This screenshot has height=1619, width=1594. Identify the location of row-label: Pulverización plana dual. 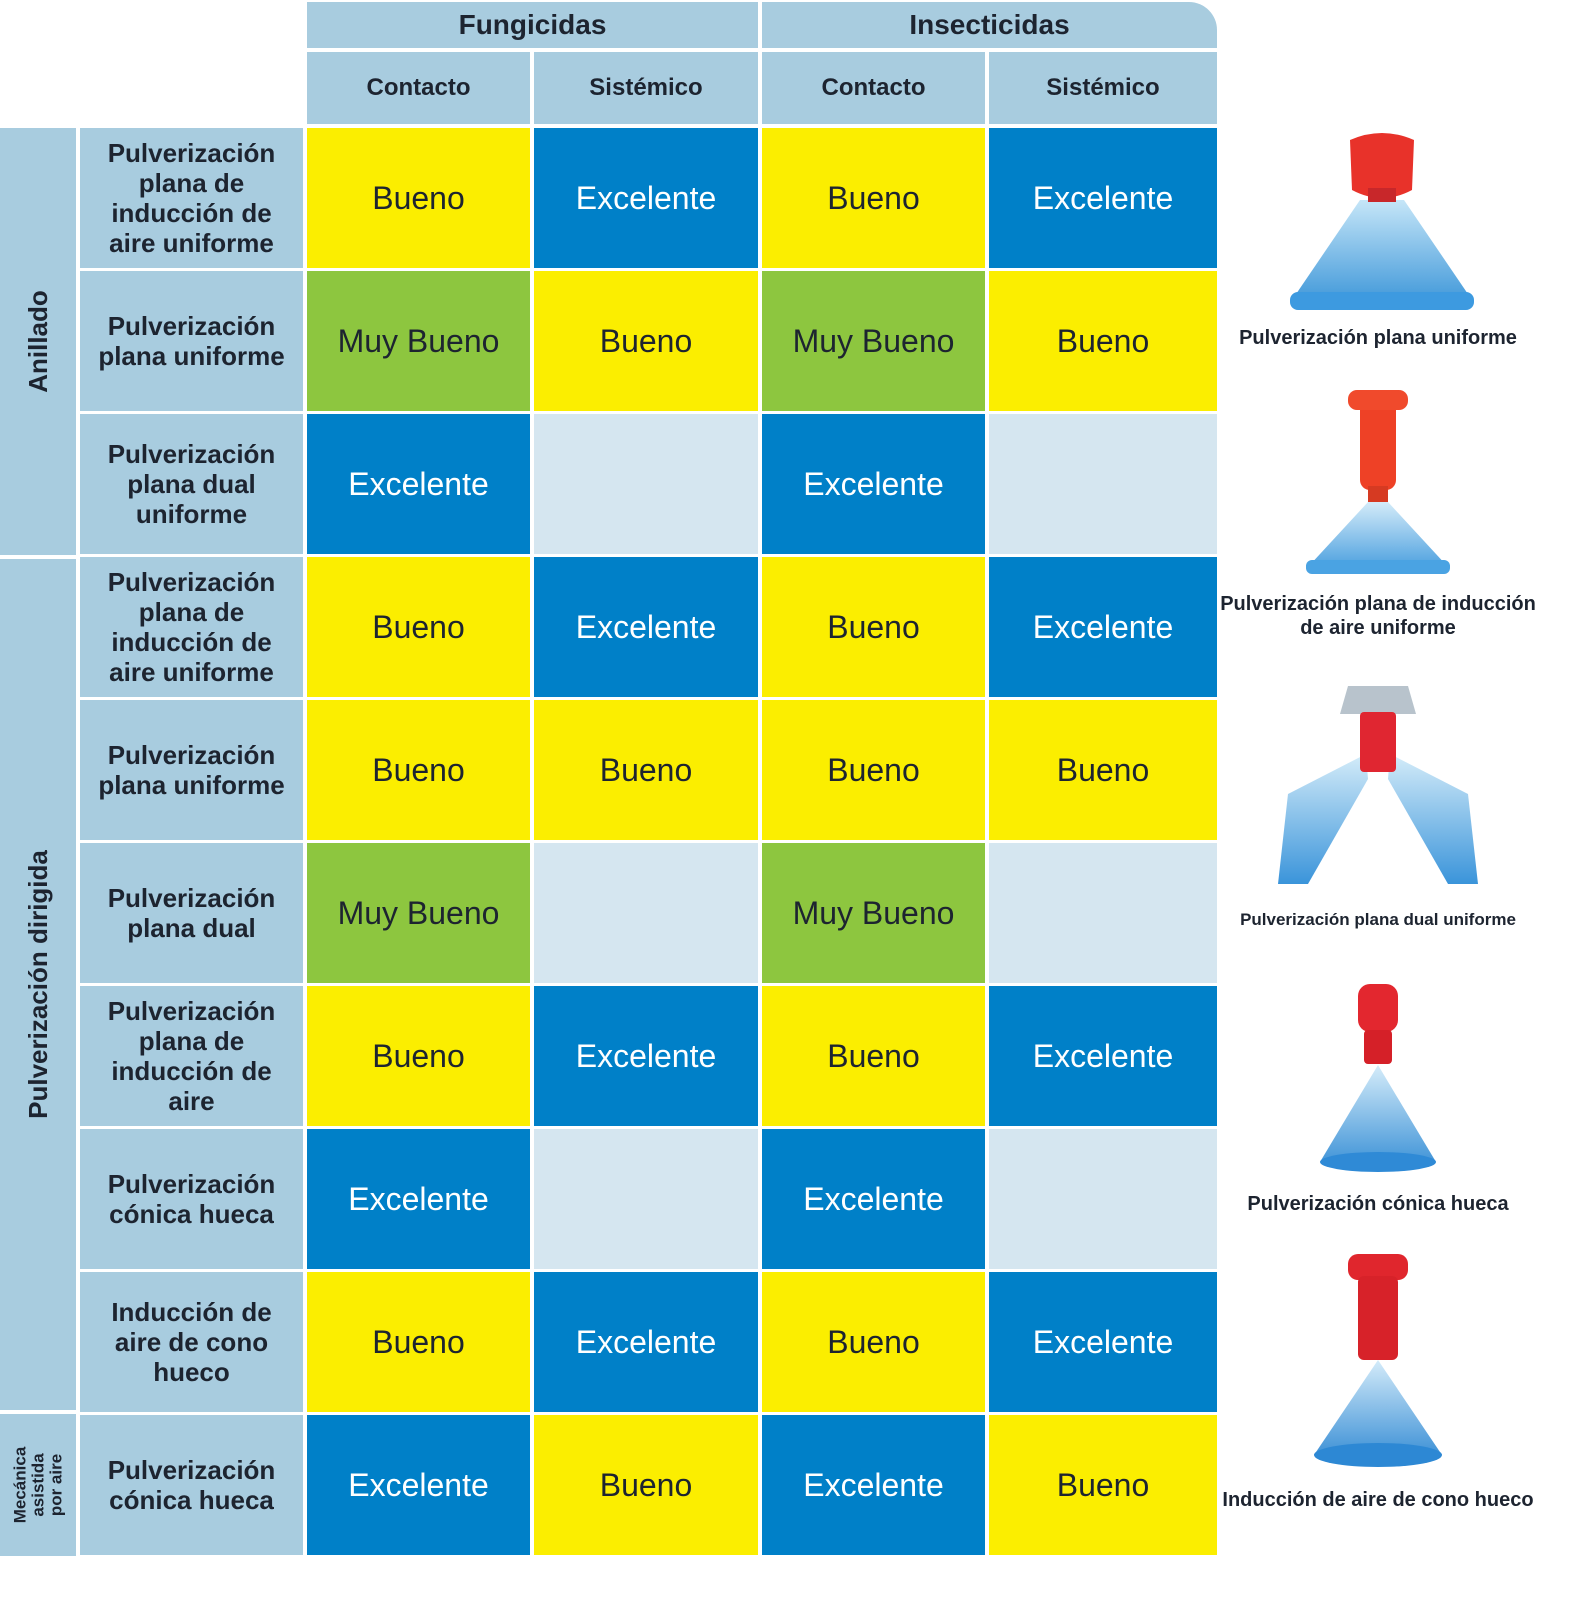
(191, 913).